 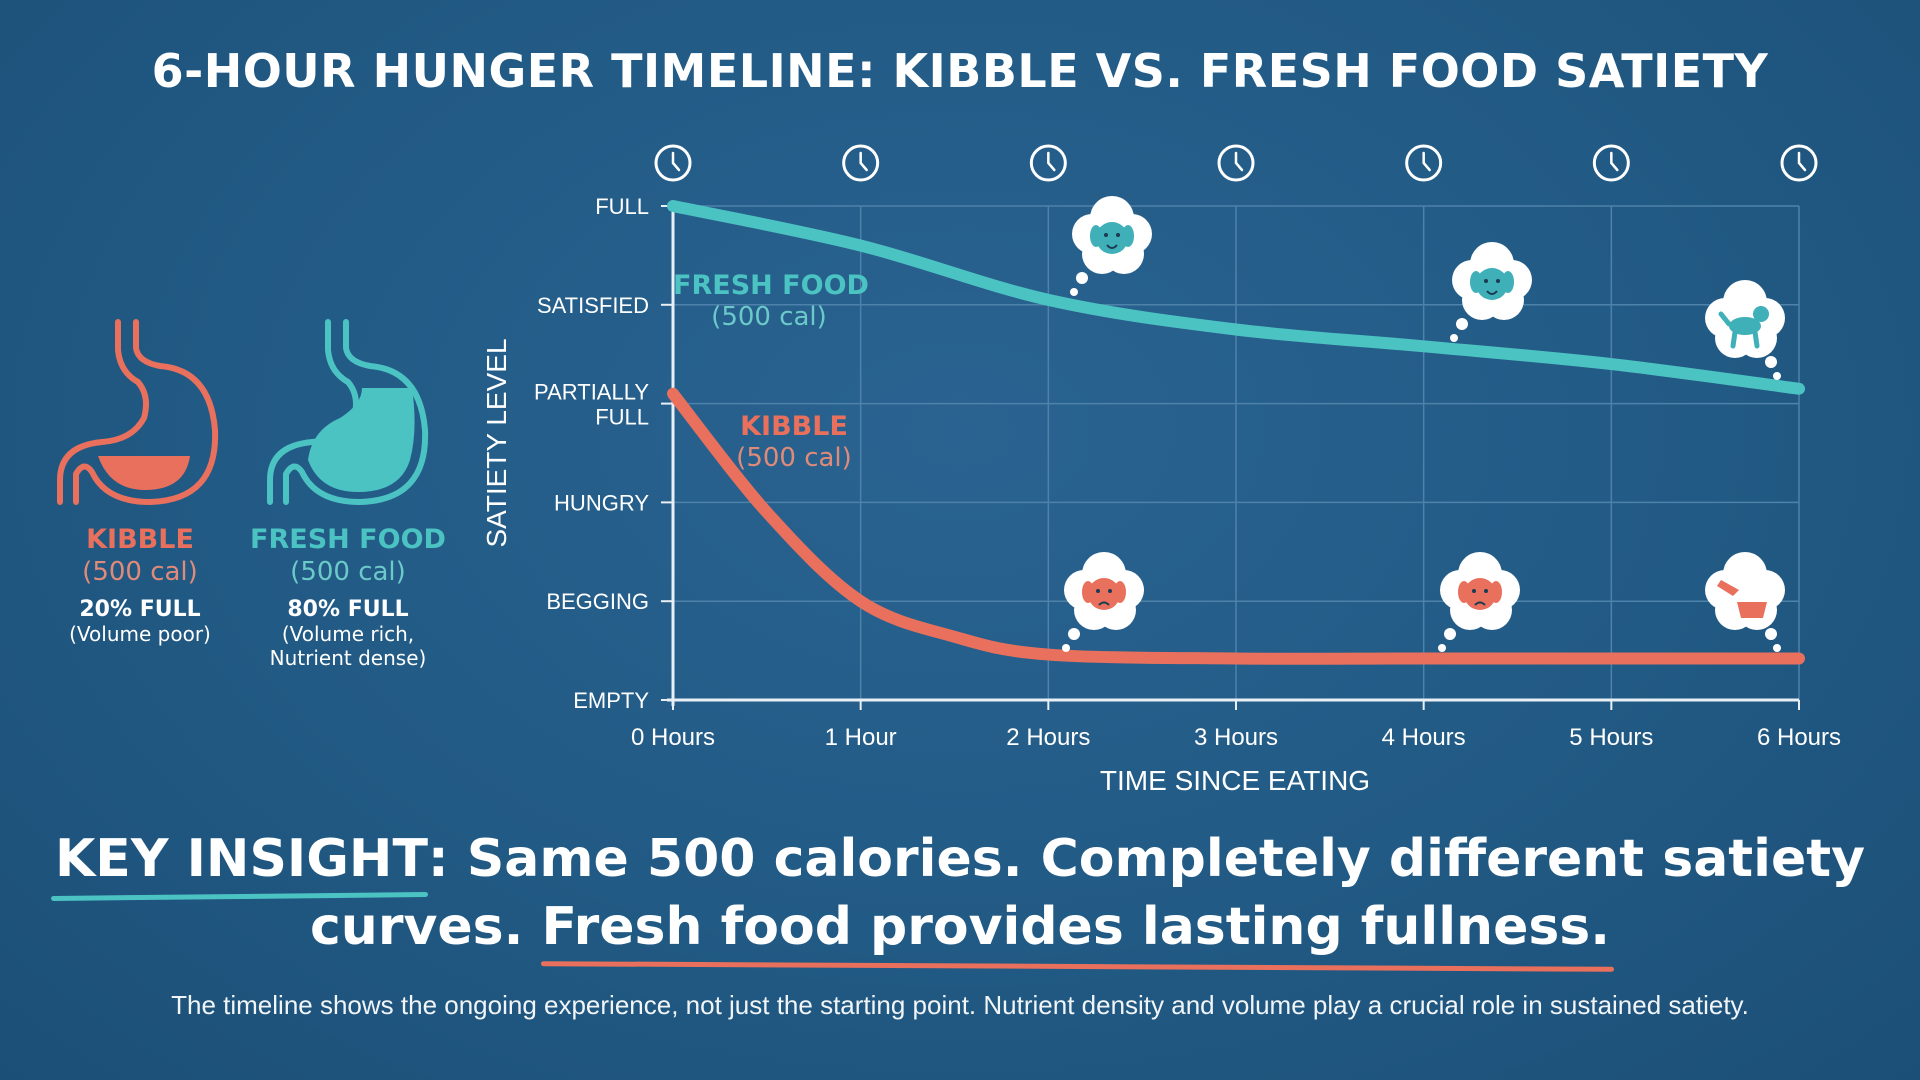 What do you see at coordinates (673, 737) in the screenshot?
I see `x-tick-label: 0 Hours` at bounding box center [673, 737].